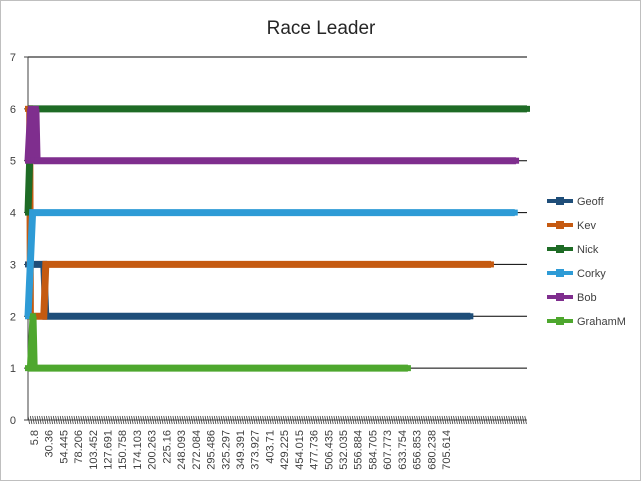  Describe the element at coordinates (300, 450) in the screenshot. I see `x-tick-label: 454.015` at that location.